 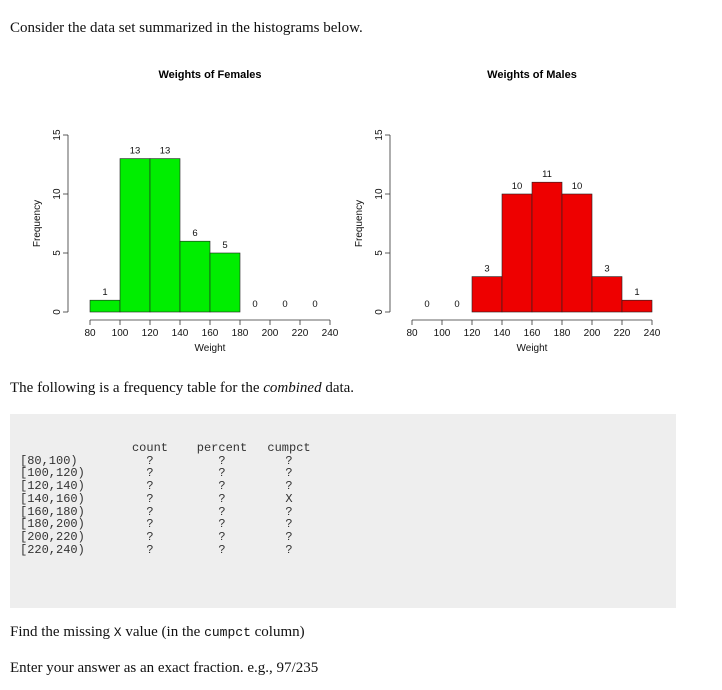 What do you see at coordinates (52, 486) in the screenshot?
I see `table-row-label: [120,140)` at bounding box center [52, 486].